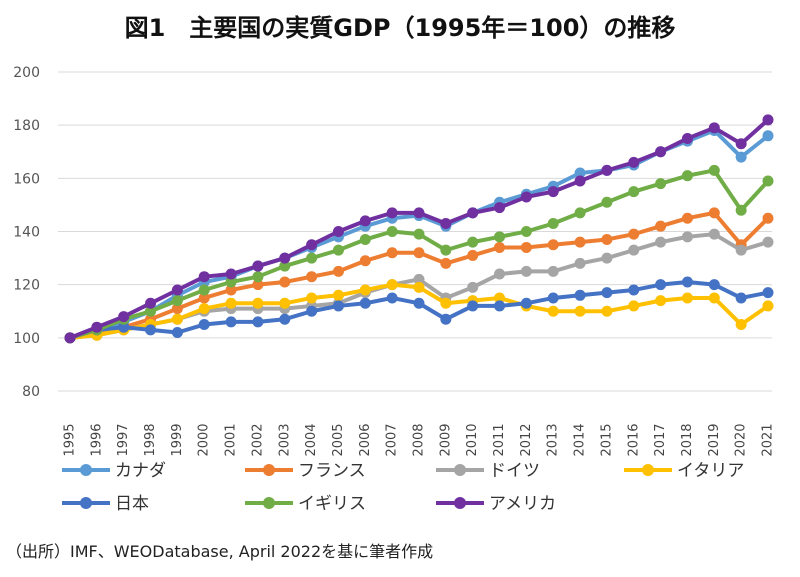 The width and height of the screenshot is (800, 577). Describe the element at coordinates (606, 439) in the screenshot. I see `x-tick-label: 2015` at that location.